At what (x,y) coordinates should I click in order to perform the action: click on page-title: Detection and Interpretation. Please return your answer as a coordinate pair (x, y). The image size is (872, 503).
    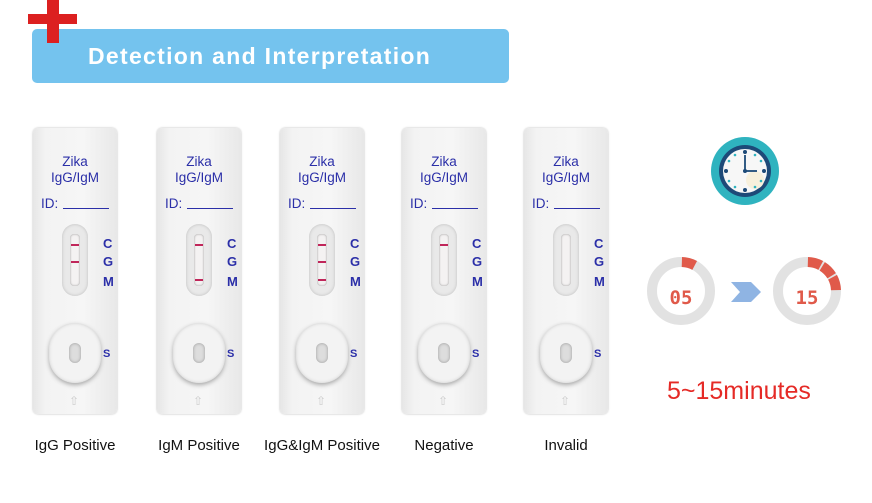
    Looking at the image, I should click on (260, 56).